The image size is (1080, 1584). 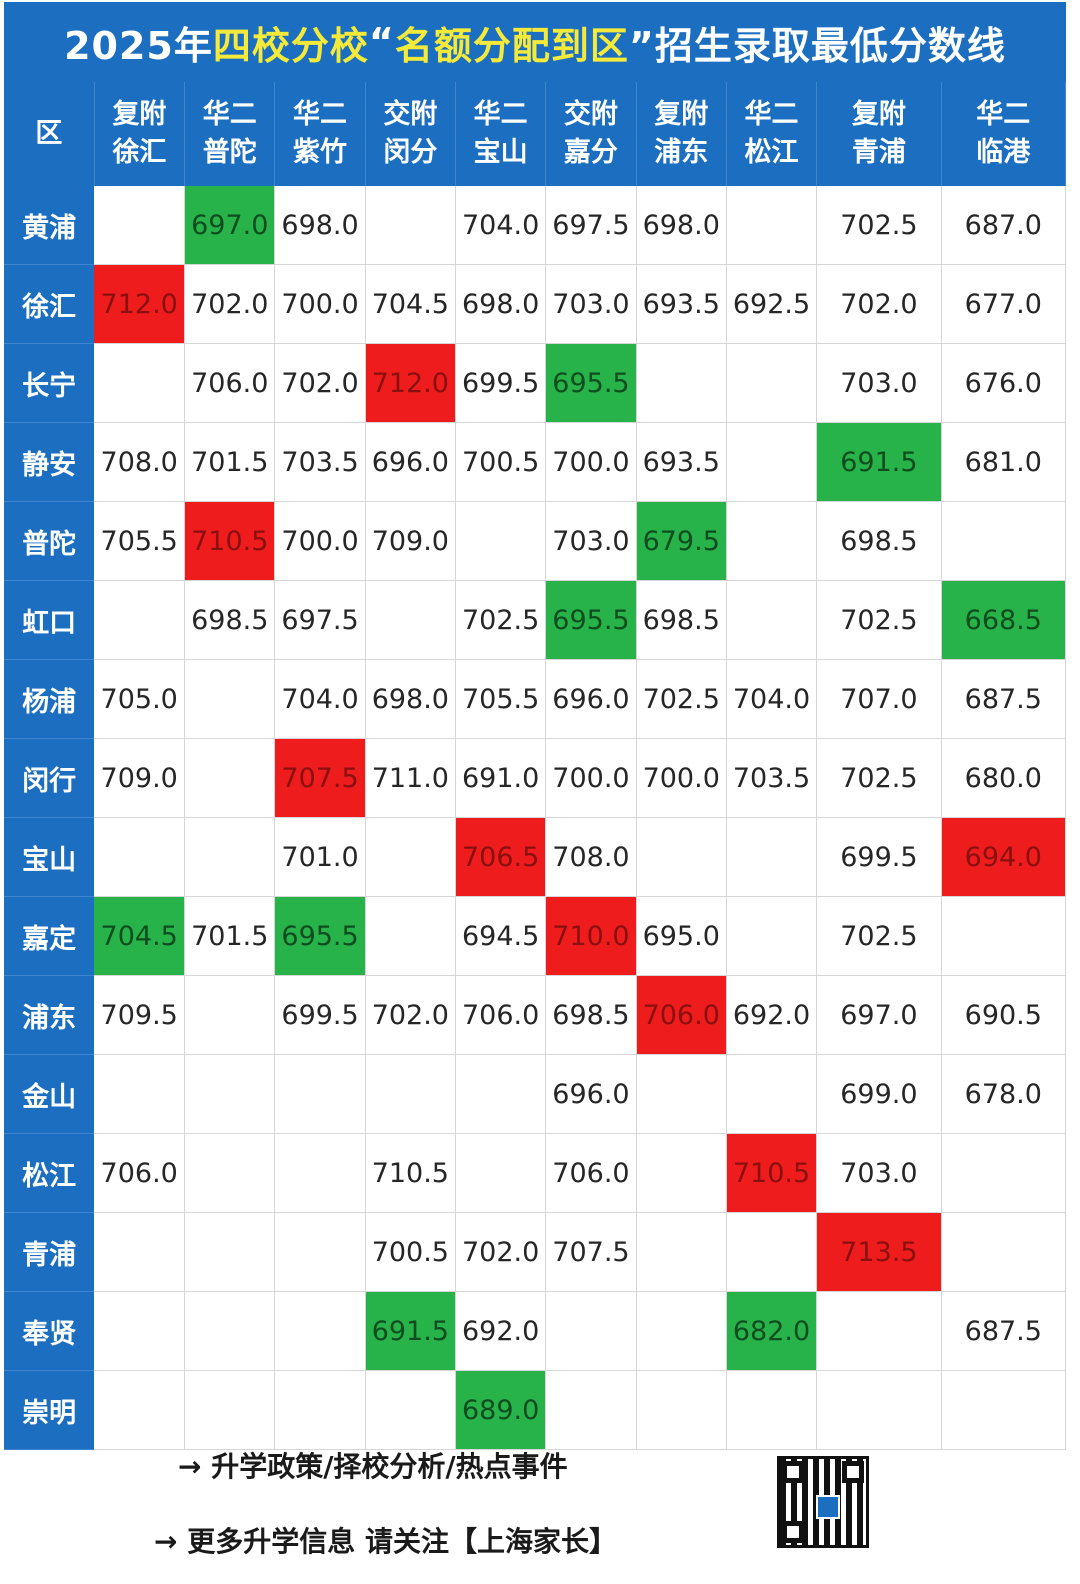 What do you see at coordinates (49, 1173) in the screenshot?
I see `district-label: 松江` at bounding box center [49, 1173].